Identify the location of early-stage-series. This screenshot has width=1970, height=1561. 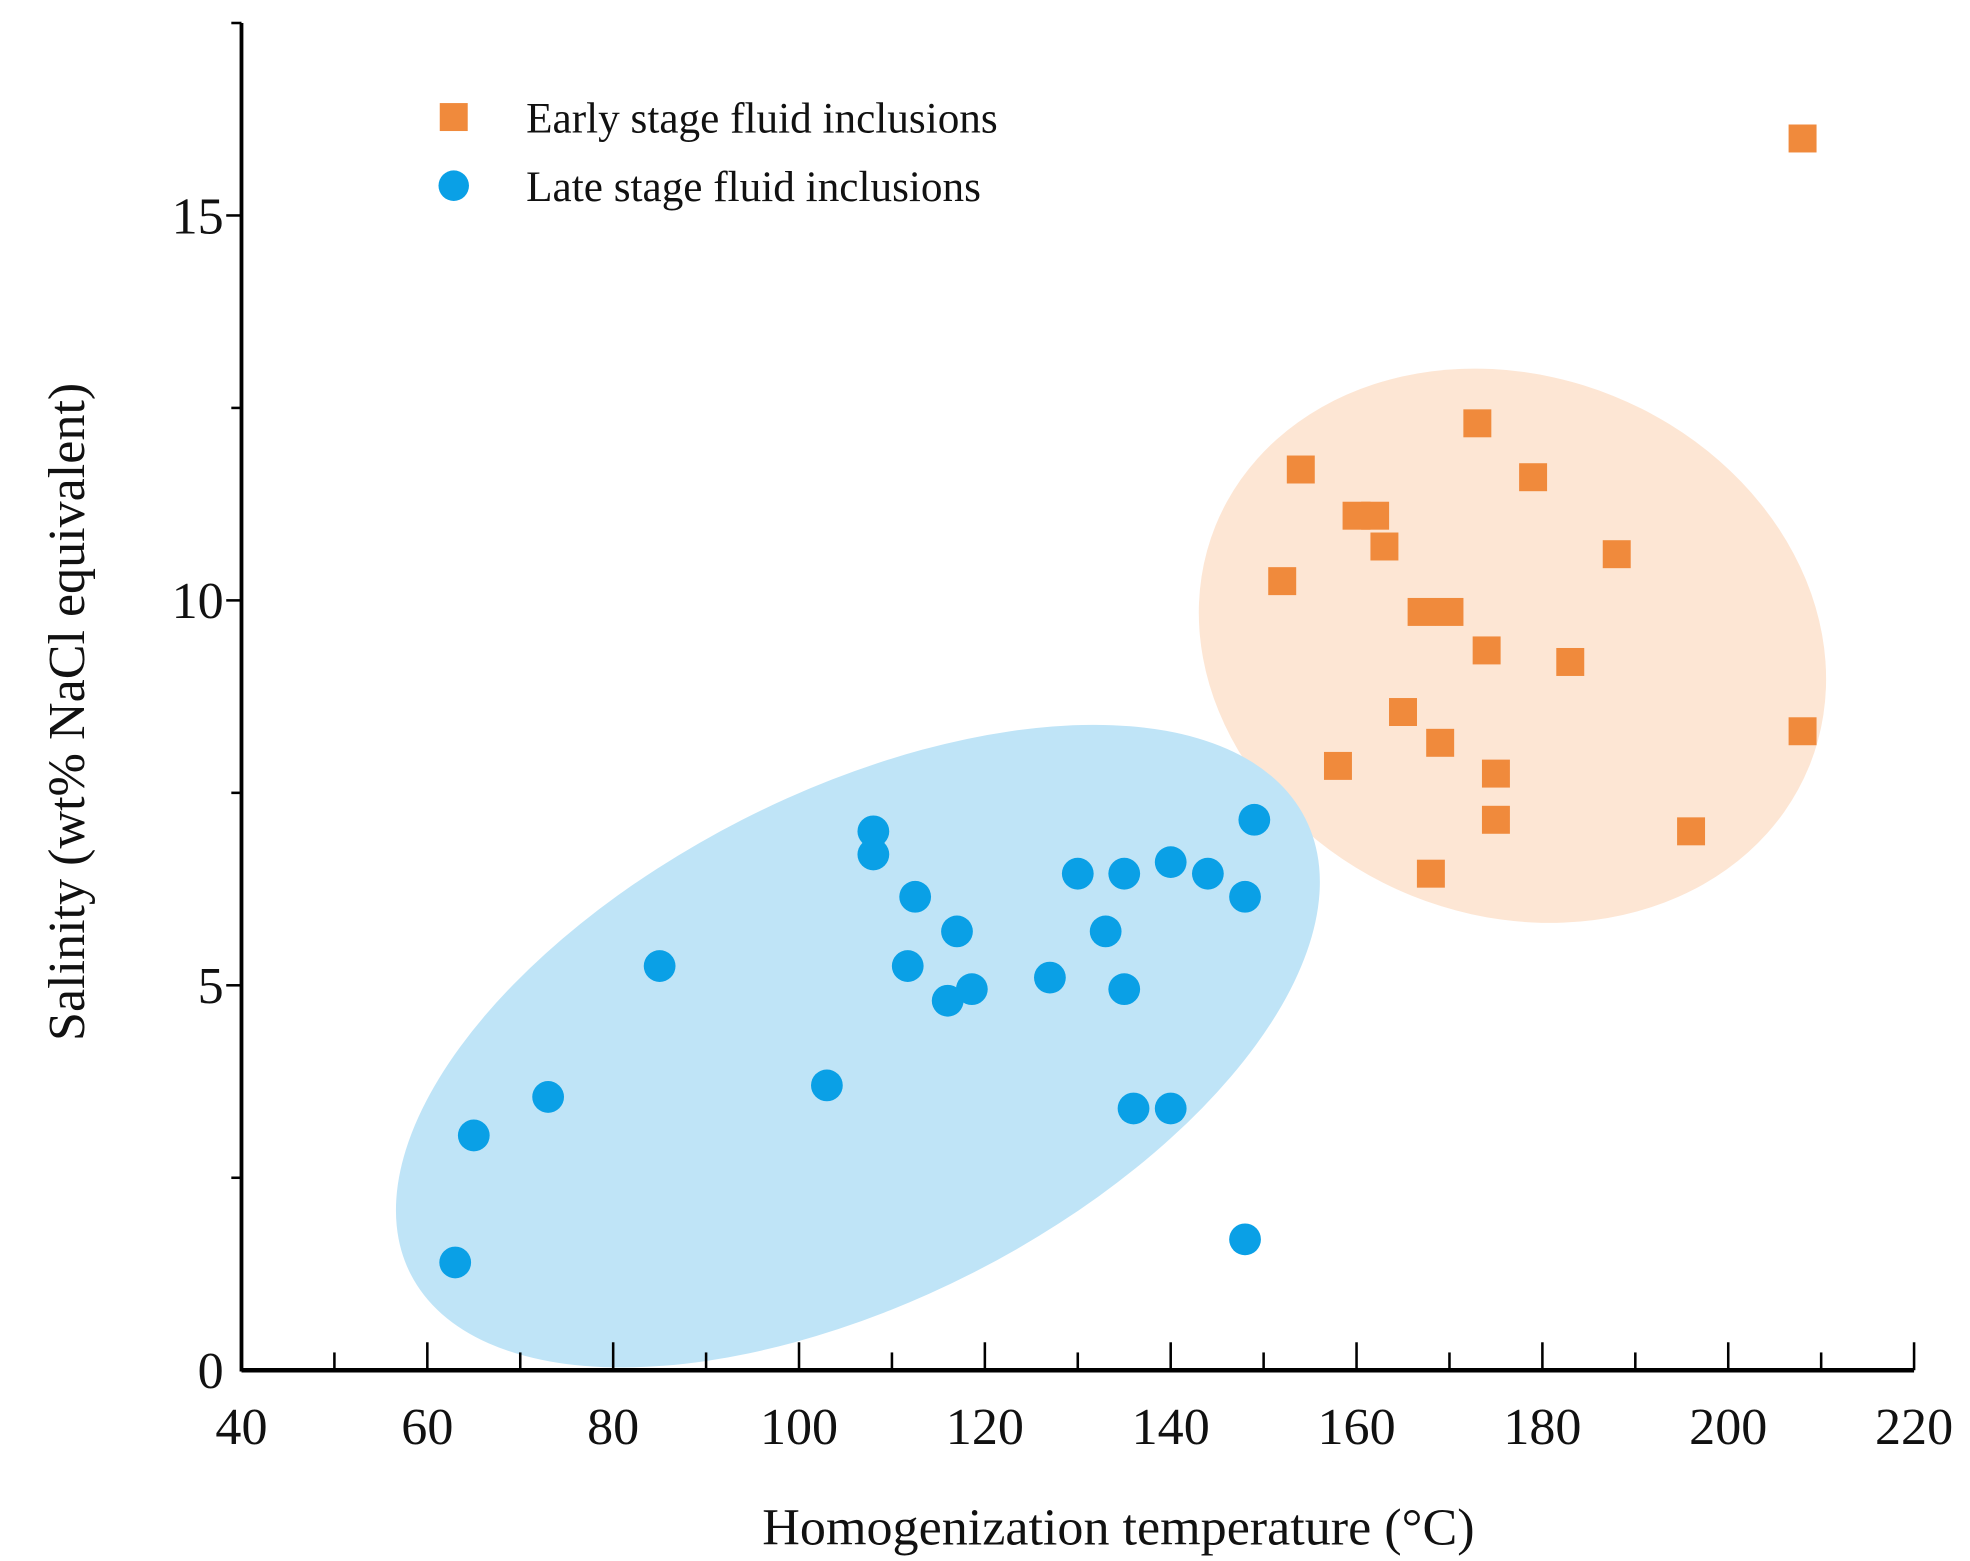
(1542, 506).